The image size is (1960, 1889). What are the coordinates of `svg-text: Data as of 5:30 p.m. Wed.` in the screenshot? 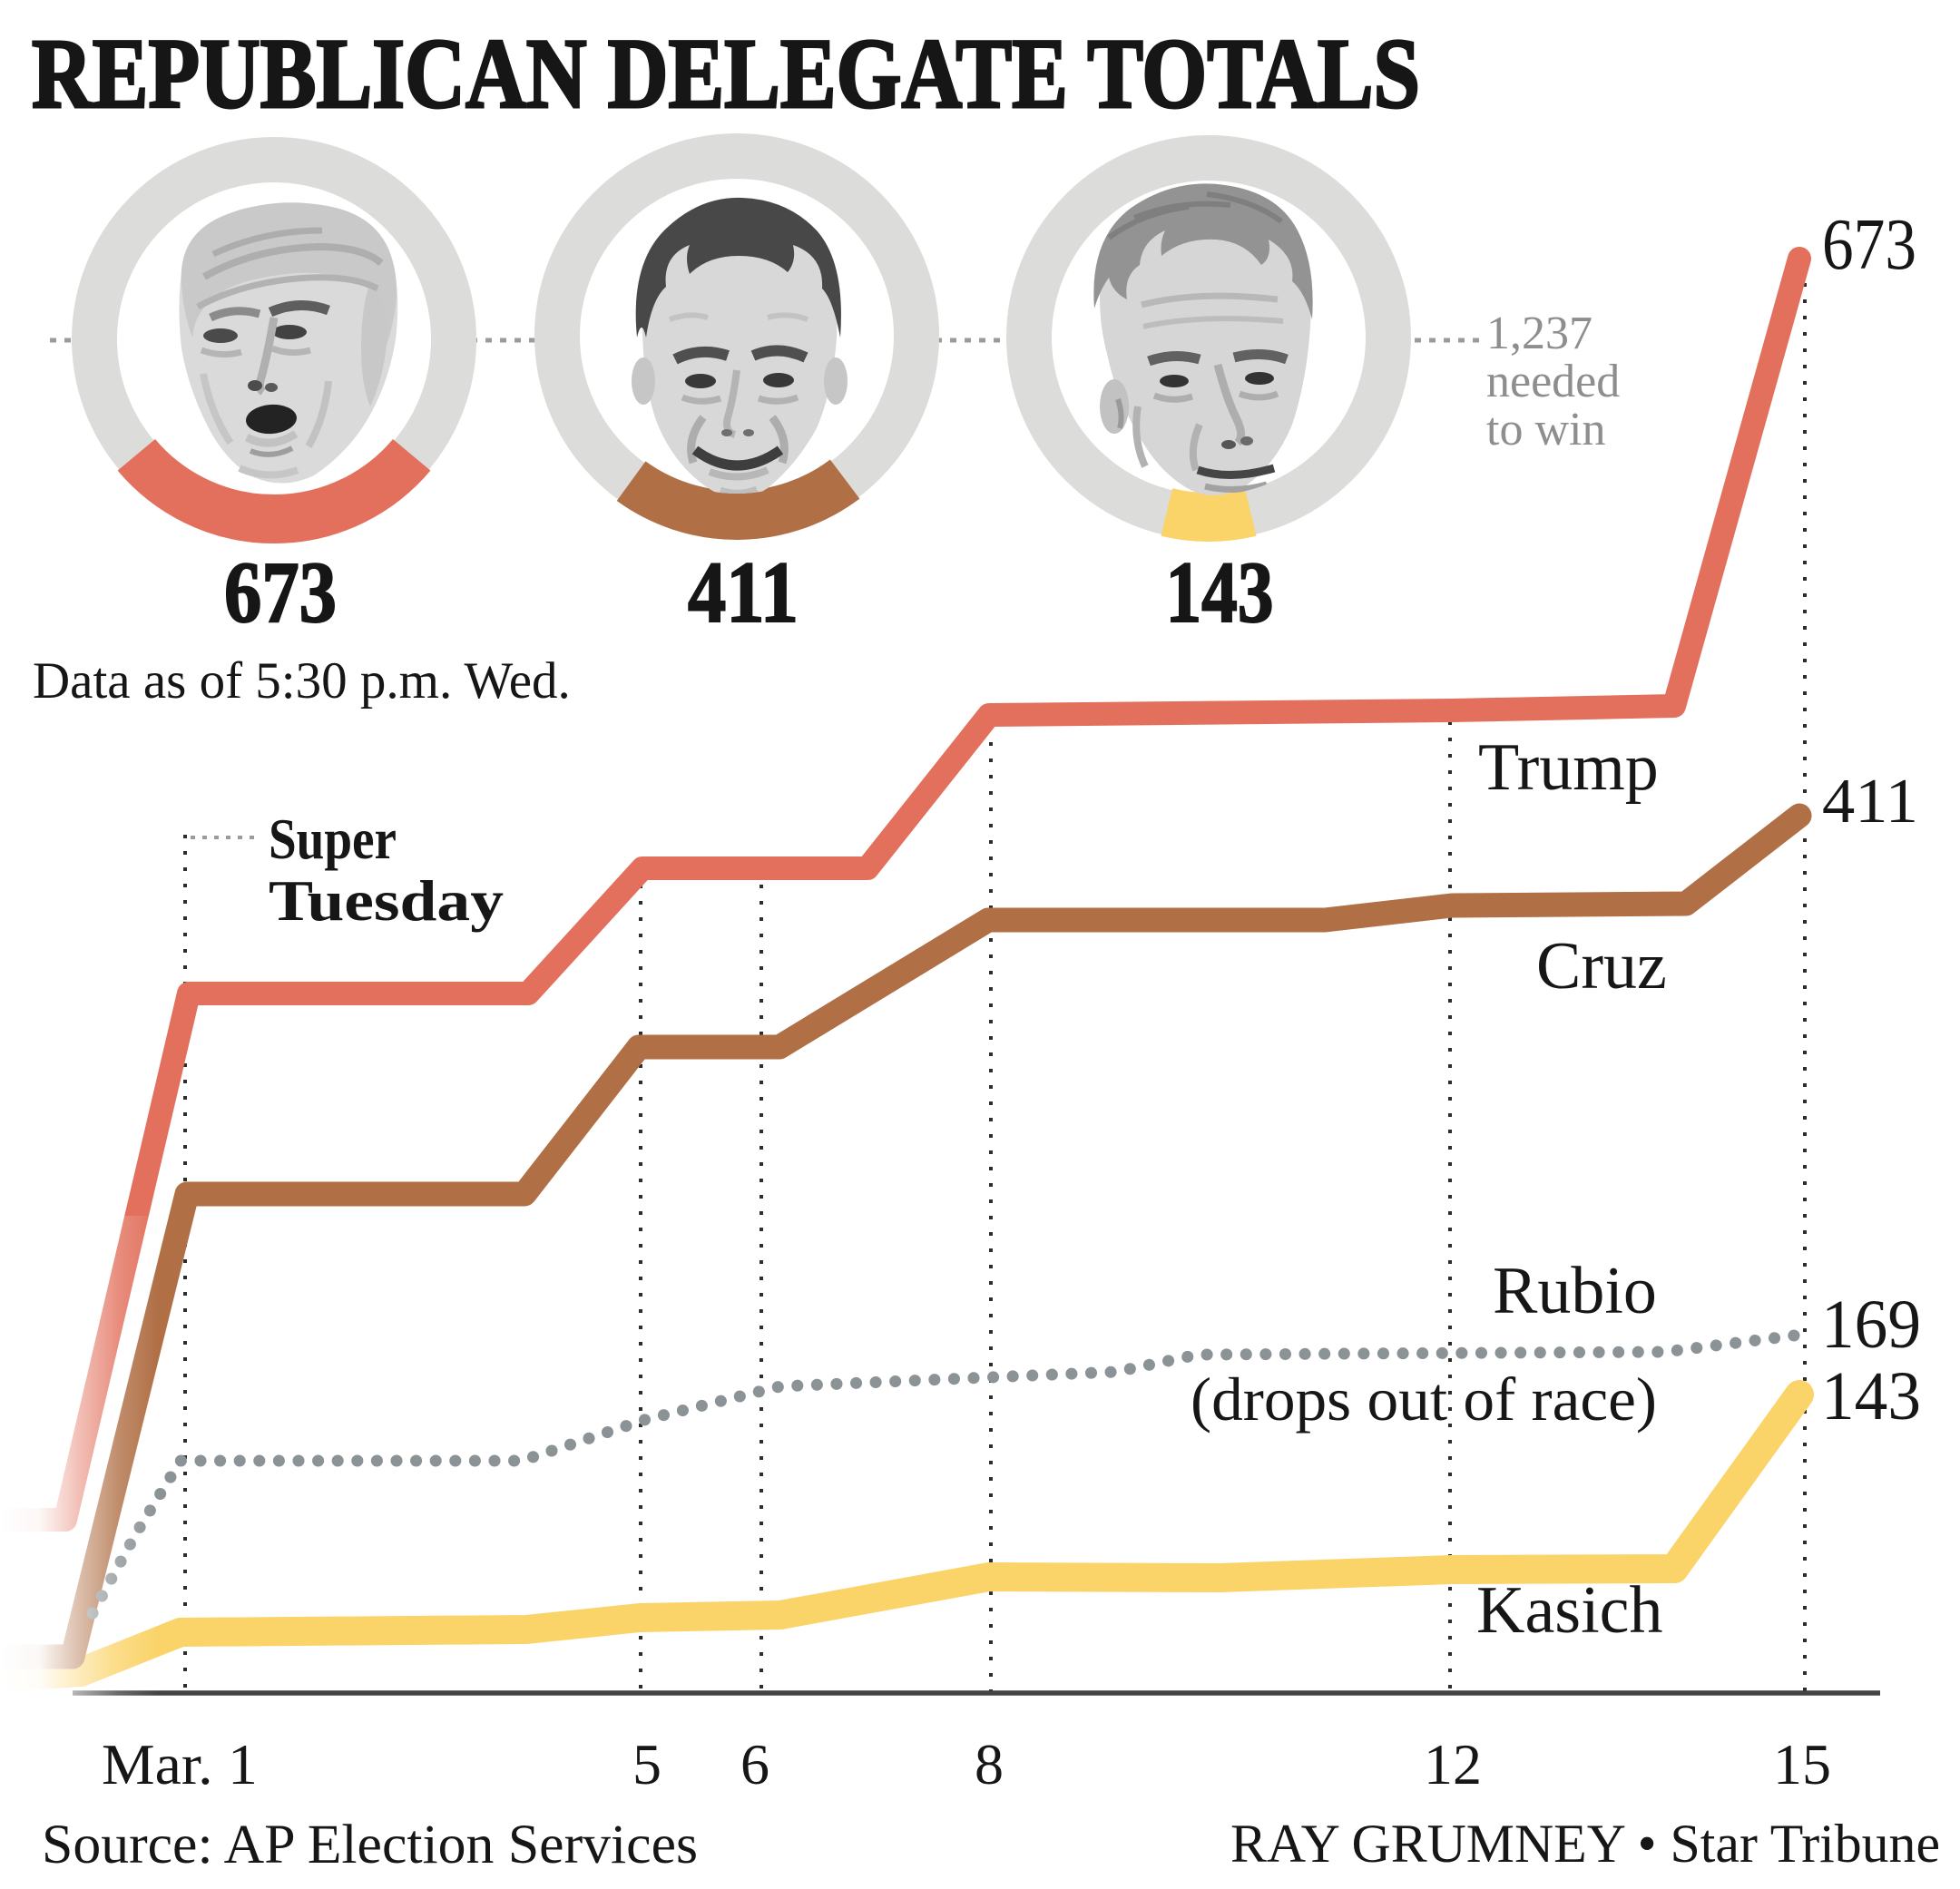 It's located at (302, 681).